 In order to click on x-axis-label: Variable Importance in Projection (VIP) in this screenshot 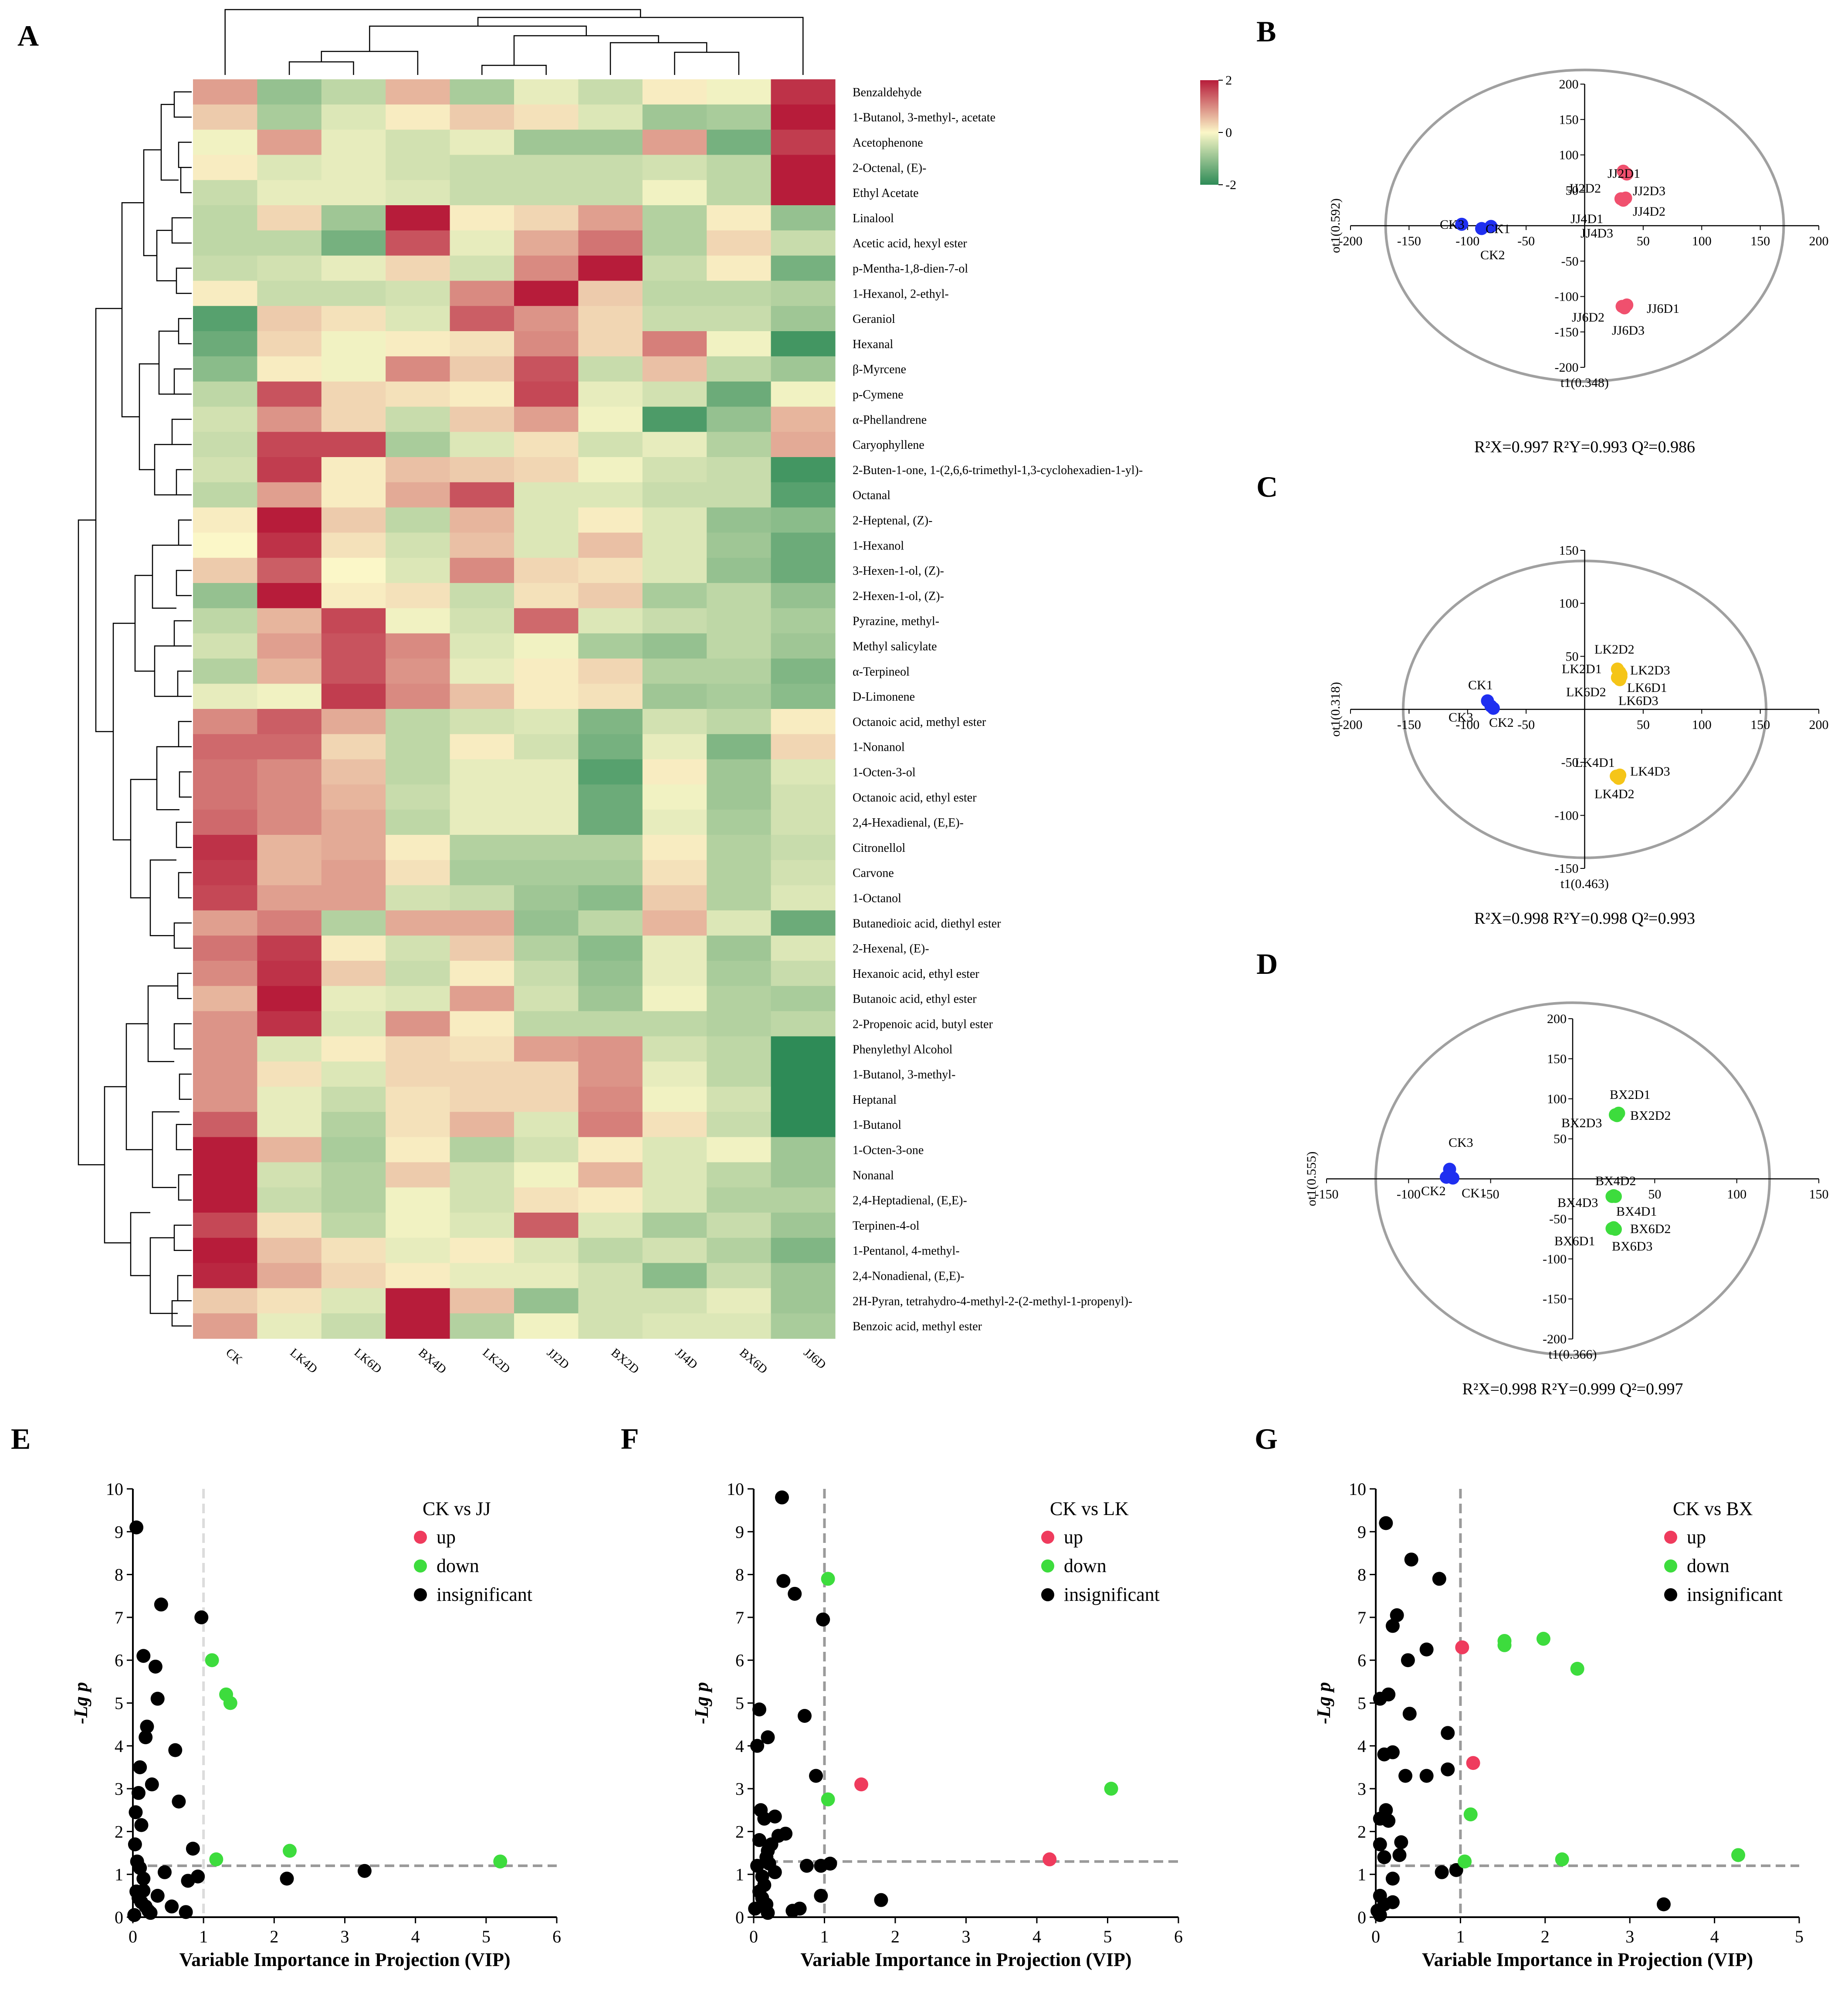, I will do `click(965, 1959)`.